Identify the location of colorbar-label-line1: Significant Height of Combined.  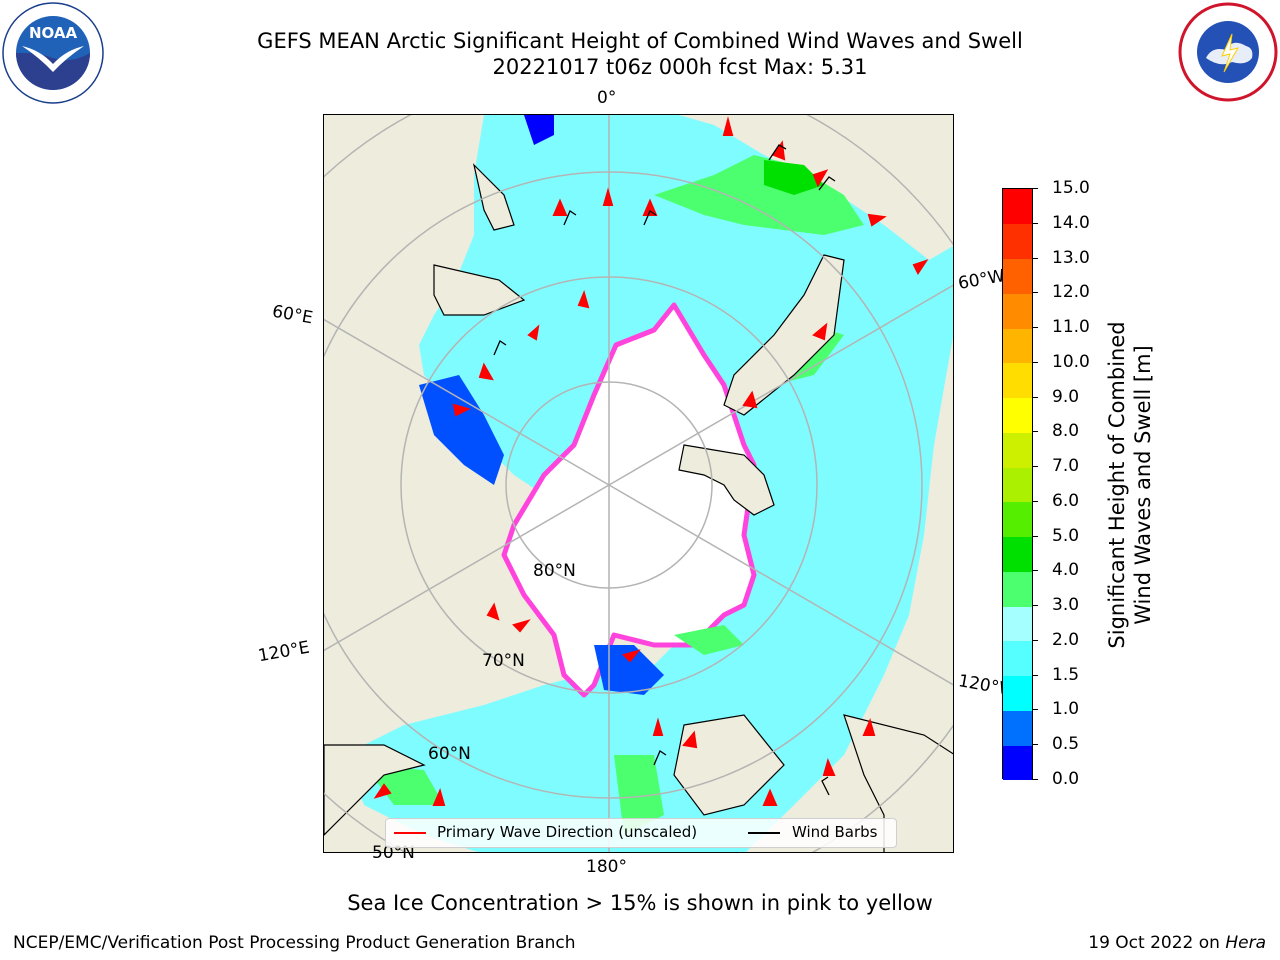
(1117, 485).